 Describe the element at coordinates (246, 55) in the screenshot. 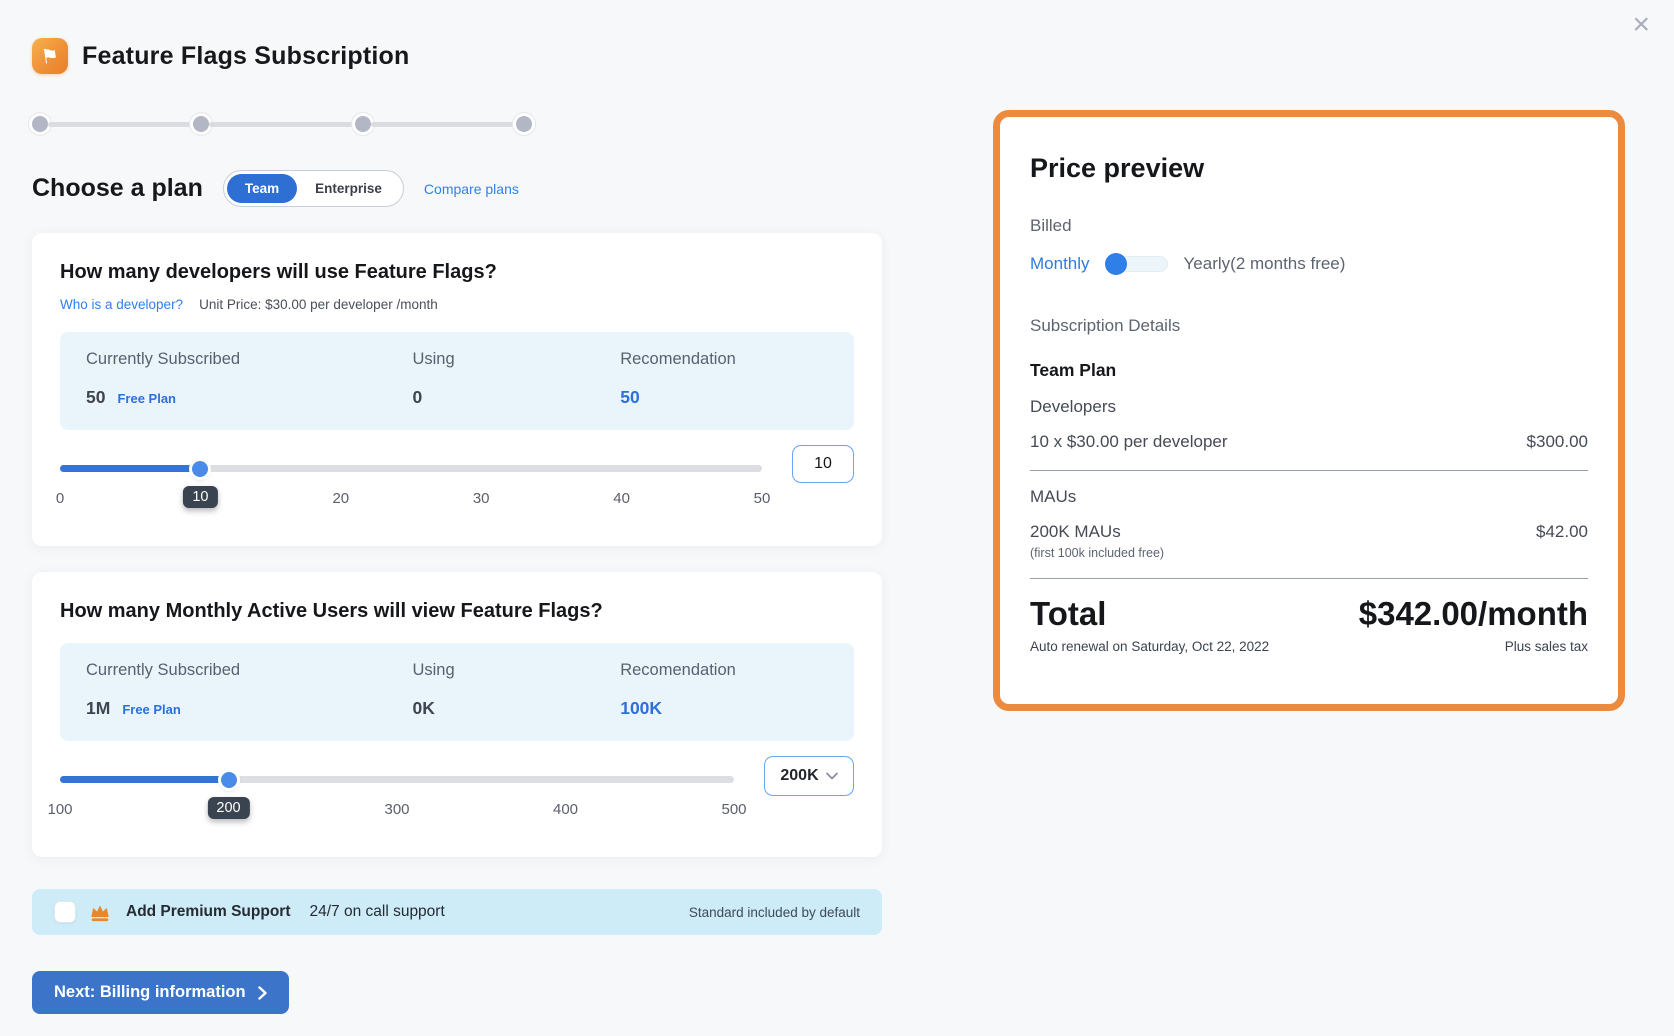

I see `page-title: Feature Flags Subscription` at that location.